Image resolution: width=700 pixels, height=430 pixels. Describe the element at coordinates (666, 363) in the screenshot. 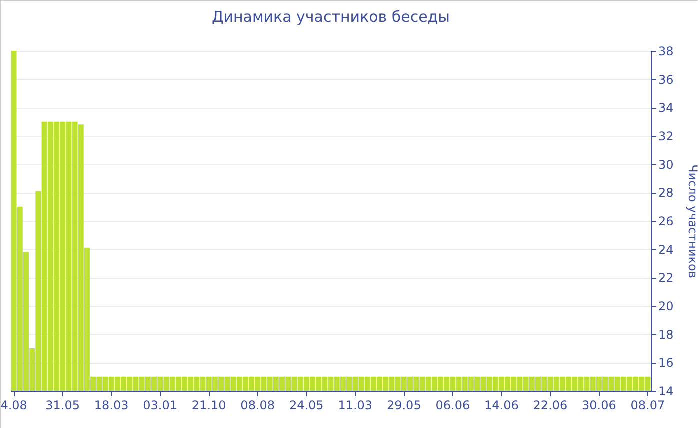

I see `y-tick-label: 16` at that location.